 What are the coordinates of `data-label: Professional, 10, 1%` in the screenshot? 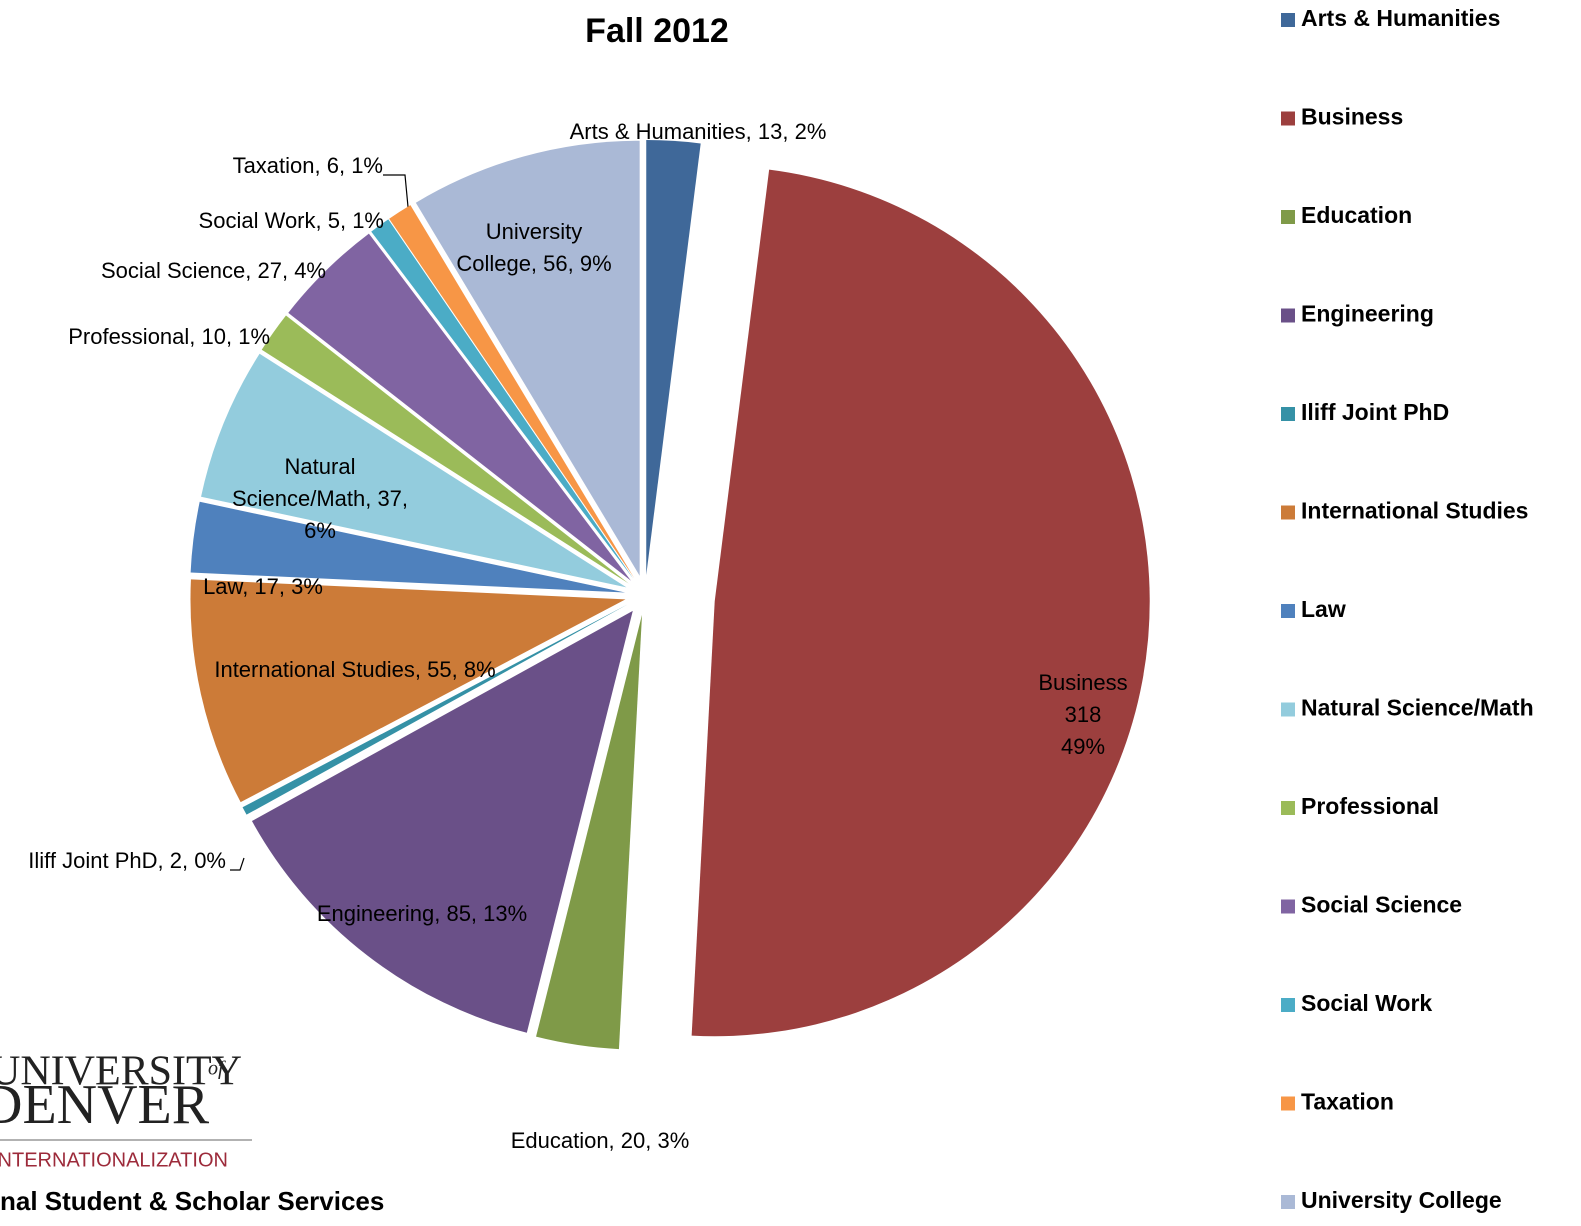 It's located at (169, 336).